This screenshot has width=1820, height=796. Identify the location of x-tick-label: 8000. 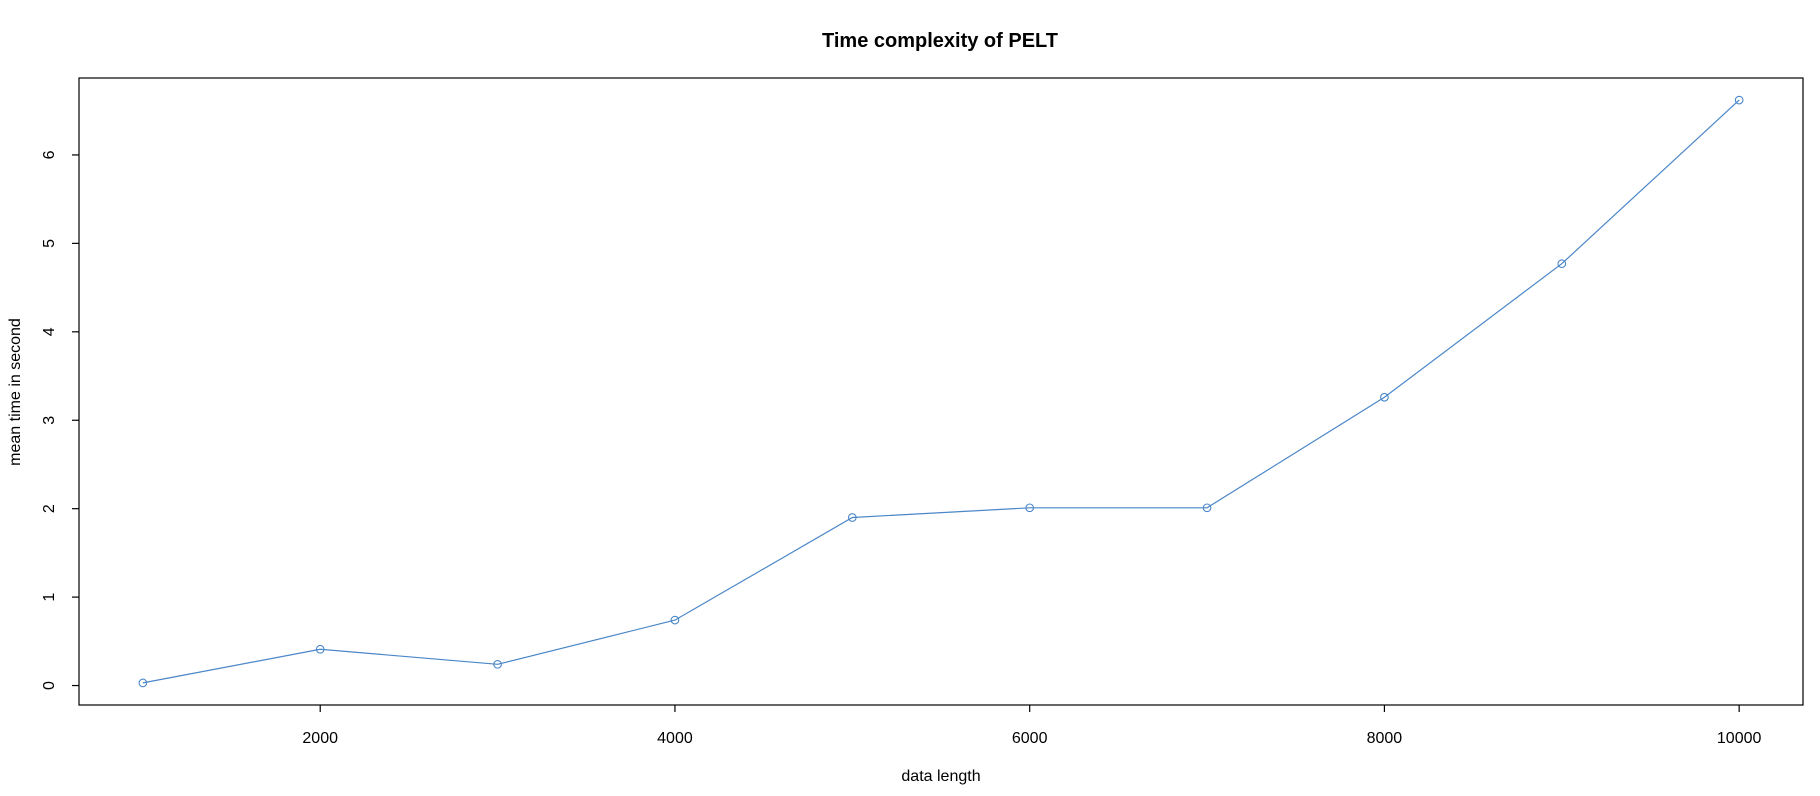
(1385, 738).